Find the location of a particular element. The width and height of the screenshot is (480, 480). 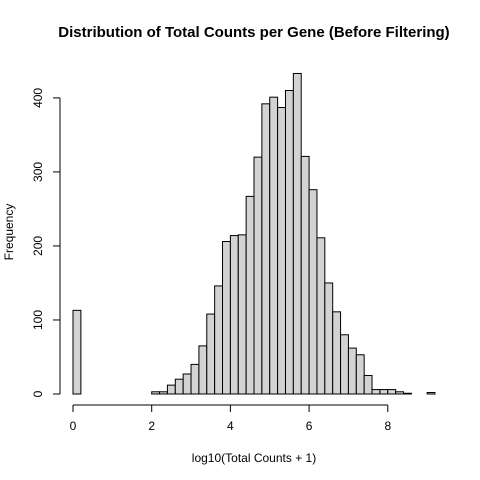

y-tick-label-300: 300 is located at coordinates (38, 172).